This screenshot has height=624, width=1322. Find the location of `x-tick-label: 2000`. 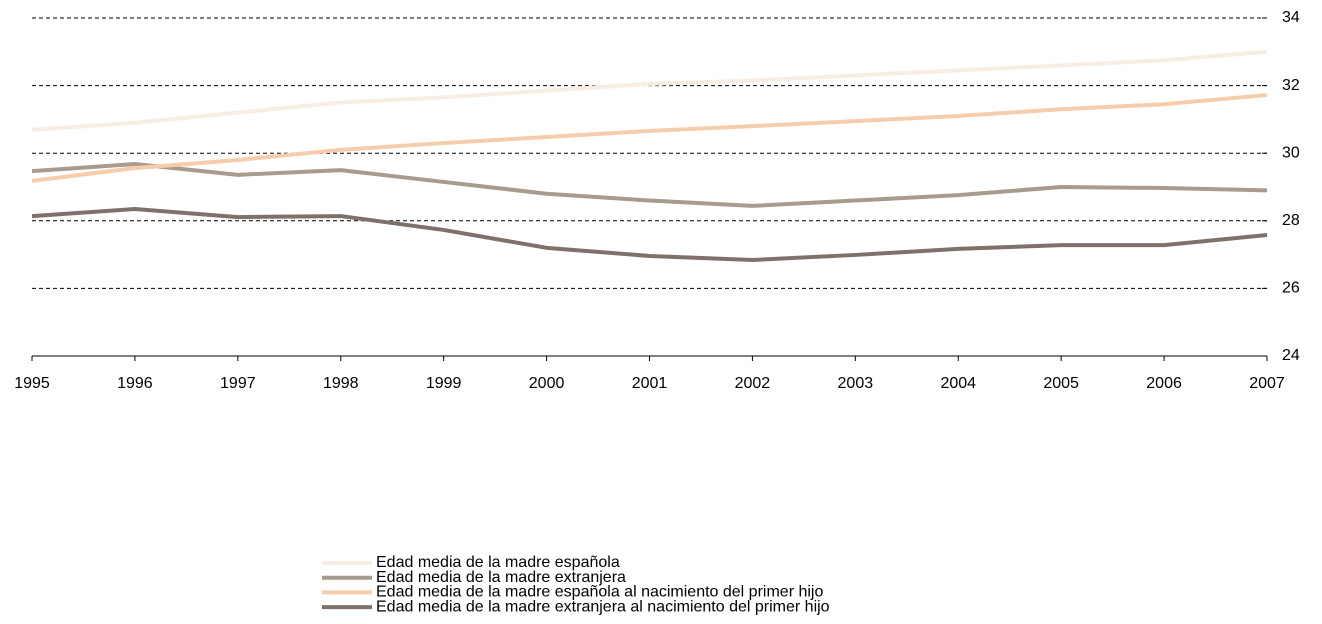

x-tick-label: 2000 is located at coordinates (547, 383).